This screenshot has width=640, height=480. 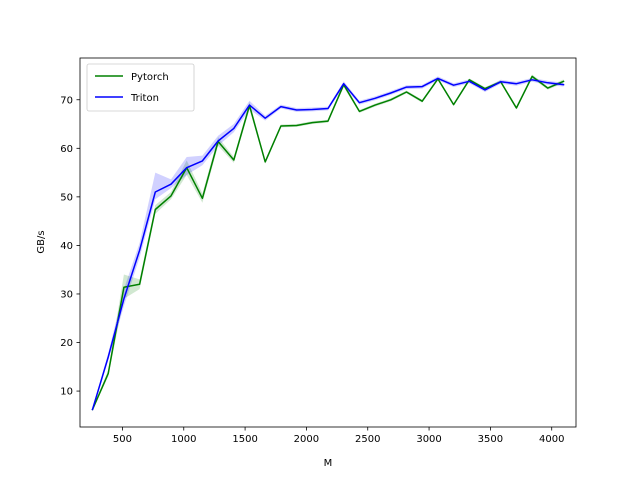 What do you see at coordinates (551, 439) in the screenshot?
I see `x-tick-label: 4000` at bounding box center [551, 439].